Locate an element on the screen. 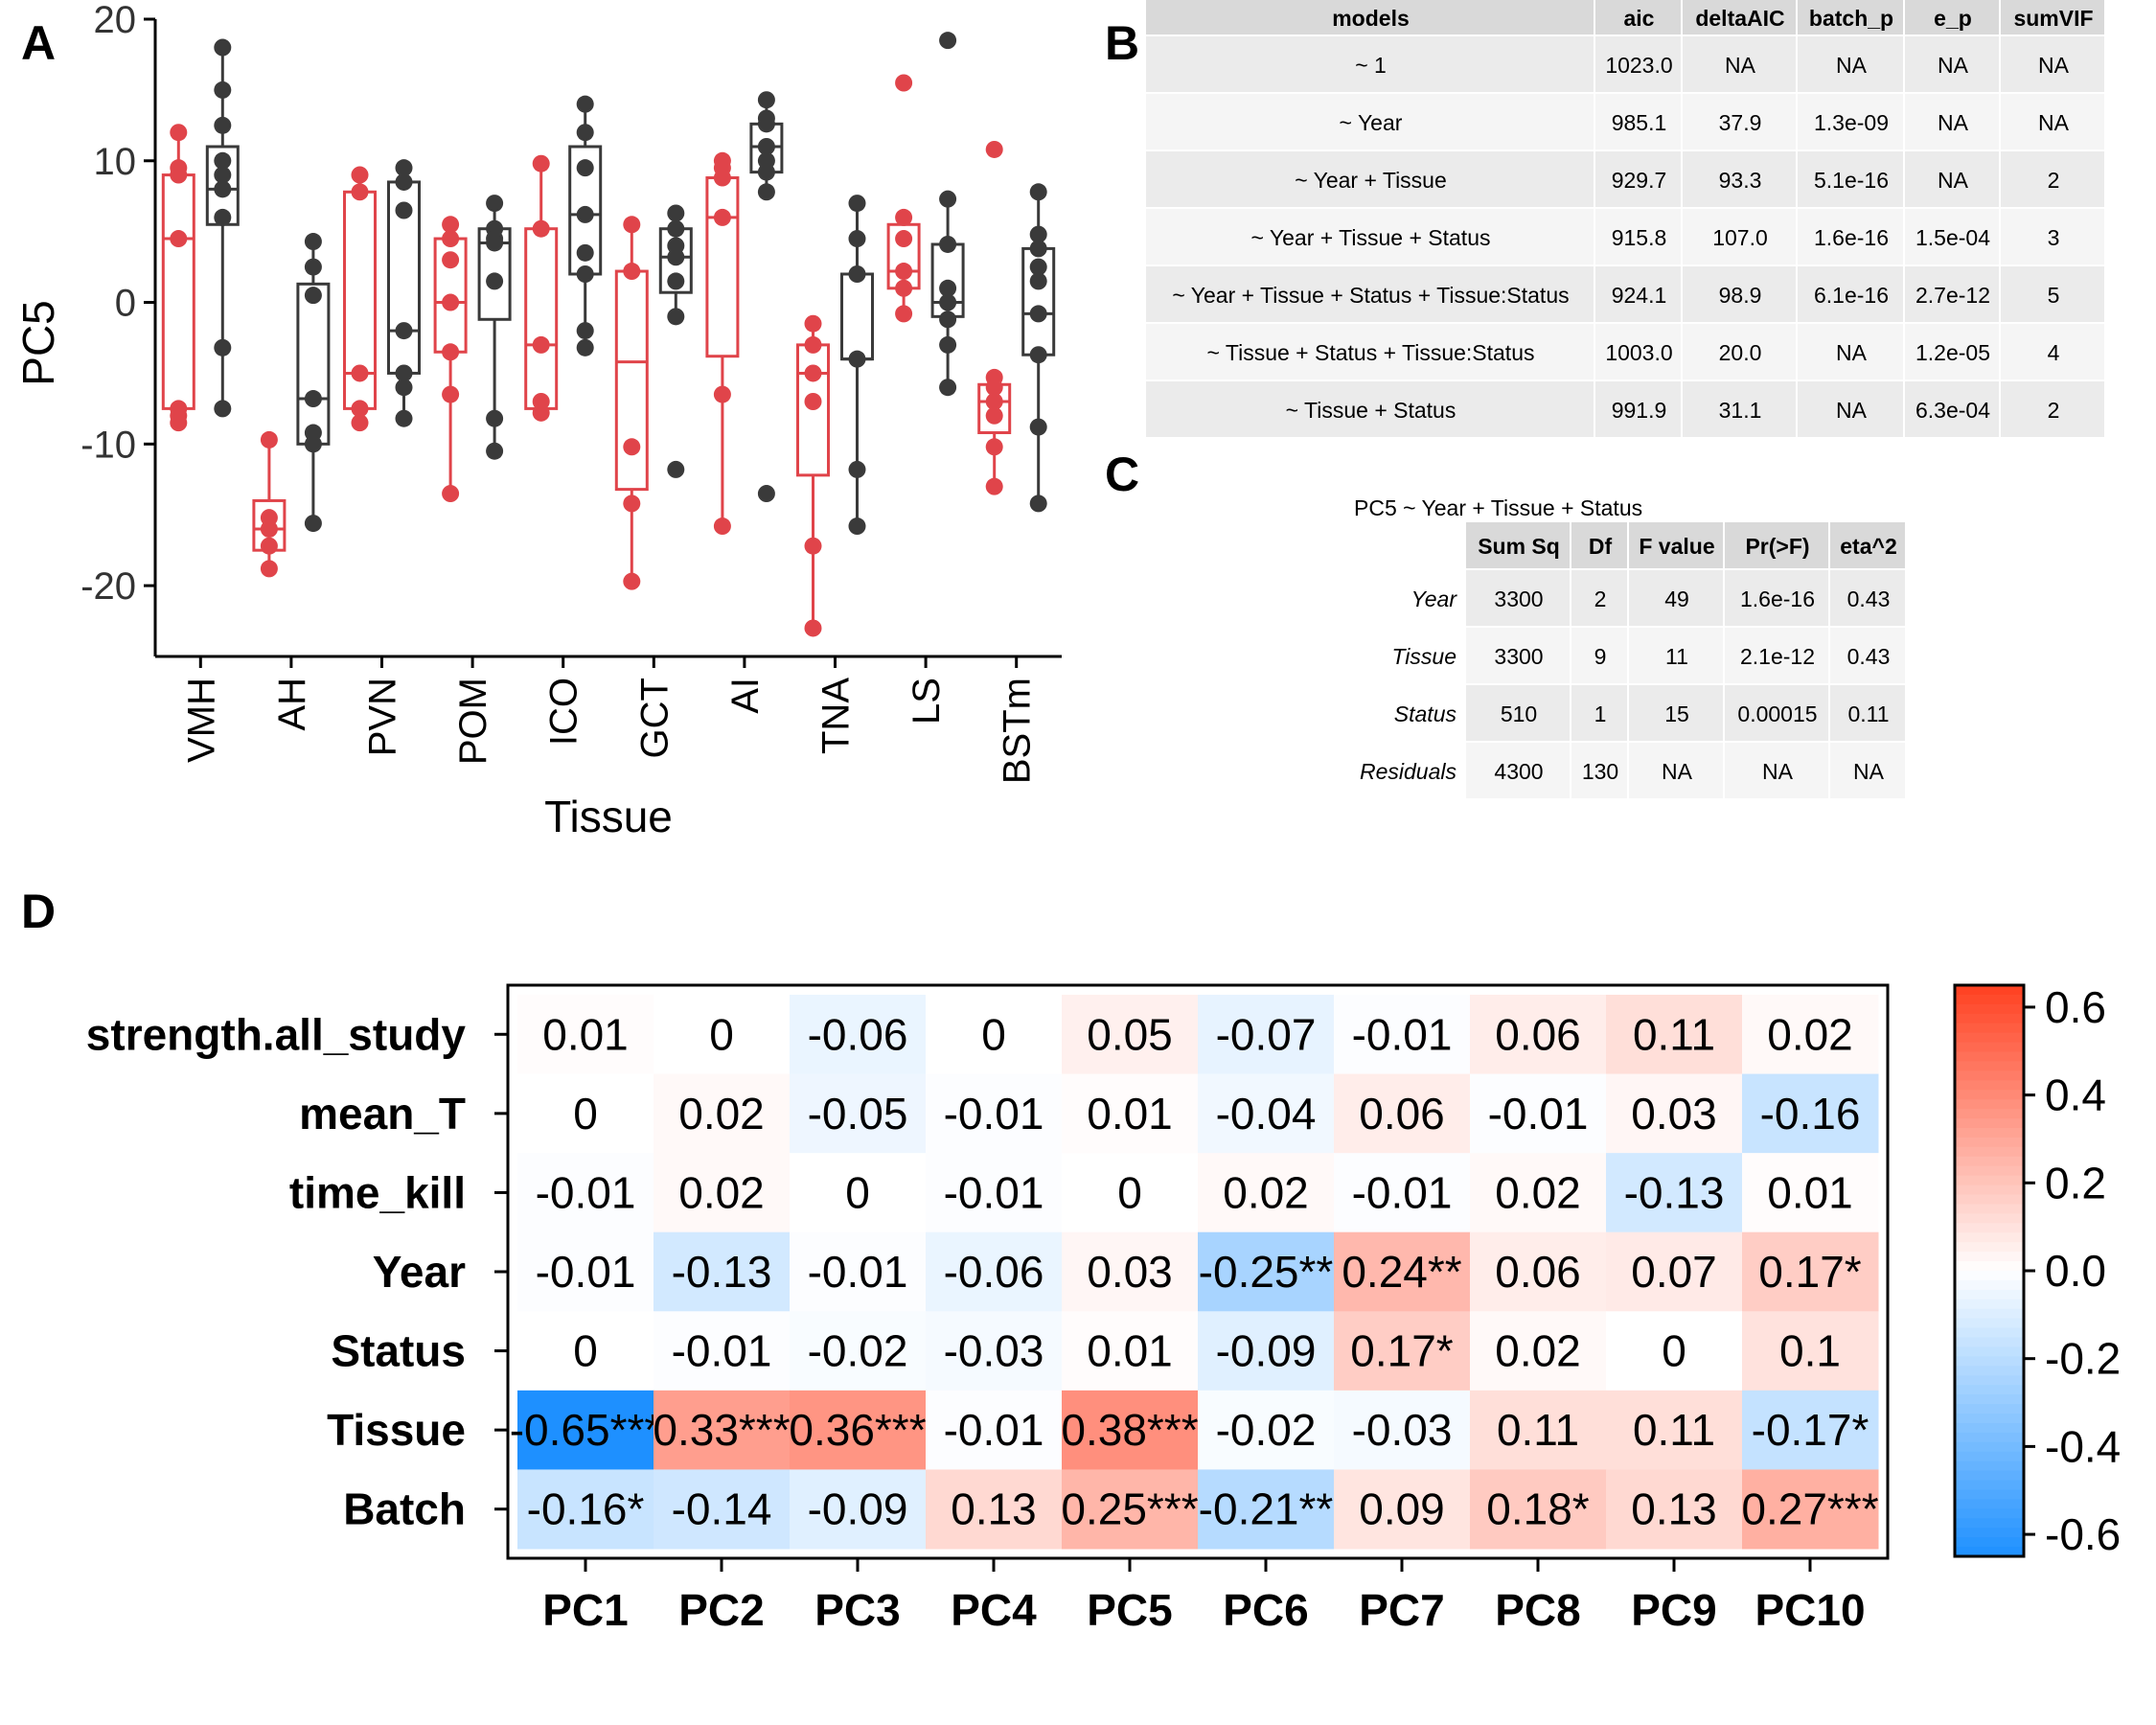  heatmap-cell-label: 0.38*** is located at coordinates (1129, 1430).